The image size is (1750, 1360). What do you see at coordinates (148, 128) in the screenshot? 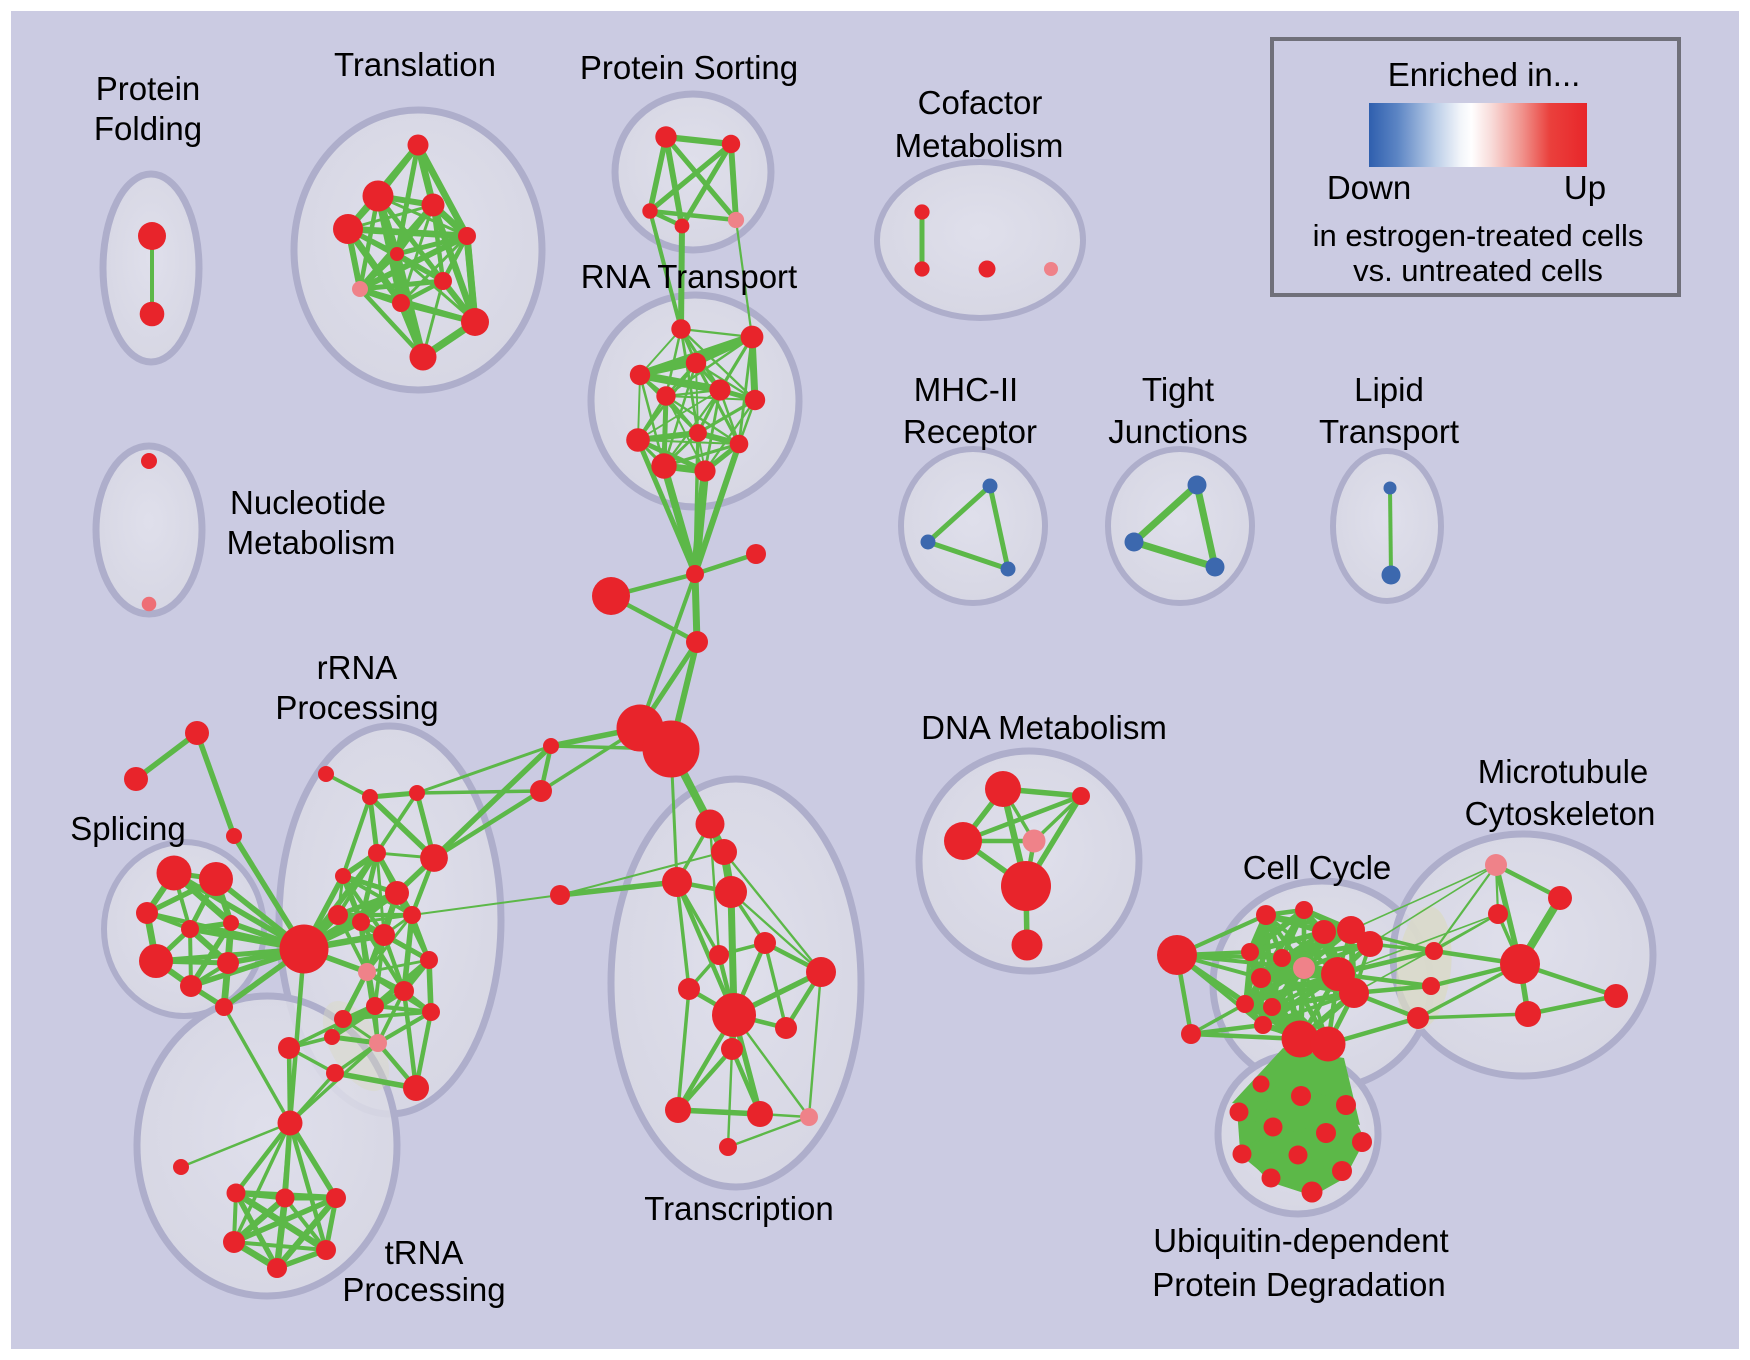
I see `svg-text: Folding` at bounding box center [148, 128].